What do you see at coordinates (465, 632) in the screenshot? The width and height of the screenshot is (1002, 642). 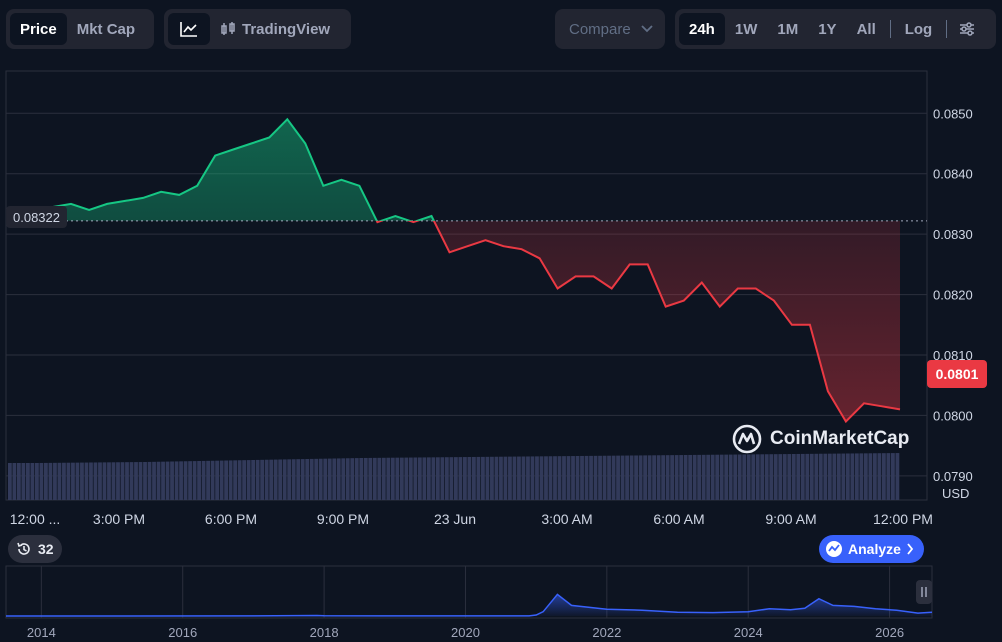 I see `minimap-year-labels: 2014 2016 2018 2020 2022 2024 2026` at bounding box center [465, 632].